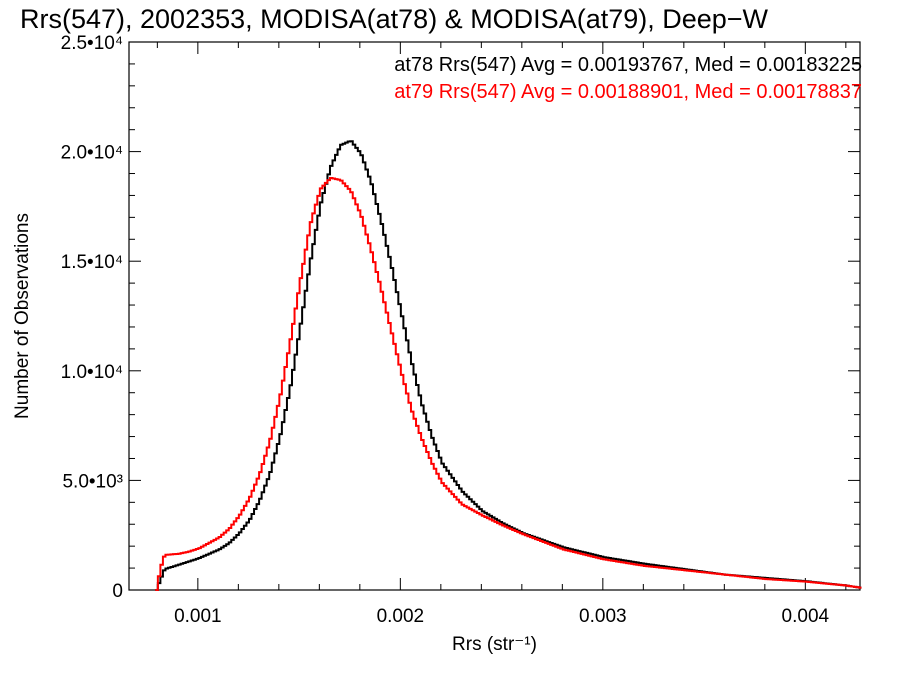 This screenshot has height=675, width=900. Describe the element at coordinates (117, 591) in the screenshot. I see `y-tick-label: 0` at that location.